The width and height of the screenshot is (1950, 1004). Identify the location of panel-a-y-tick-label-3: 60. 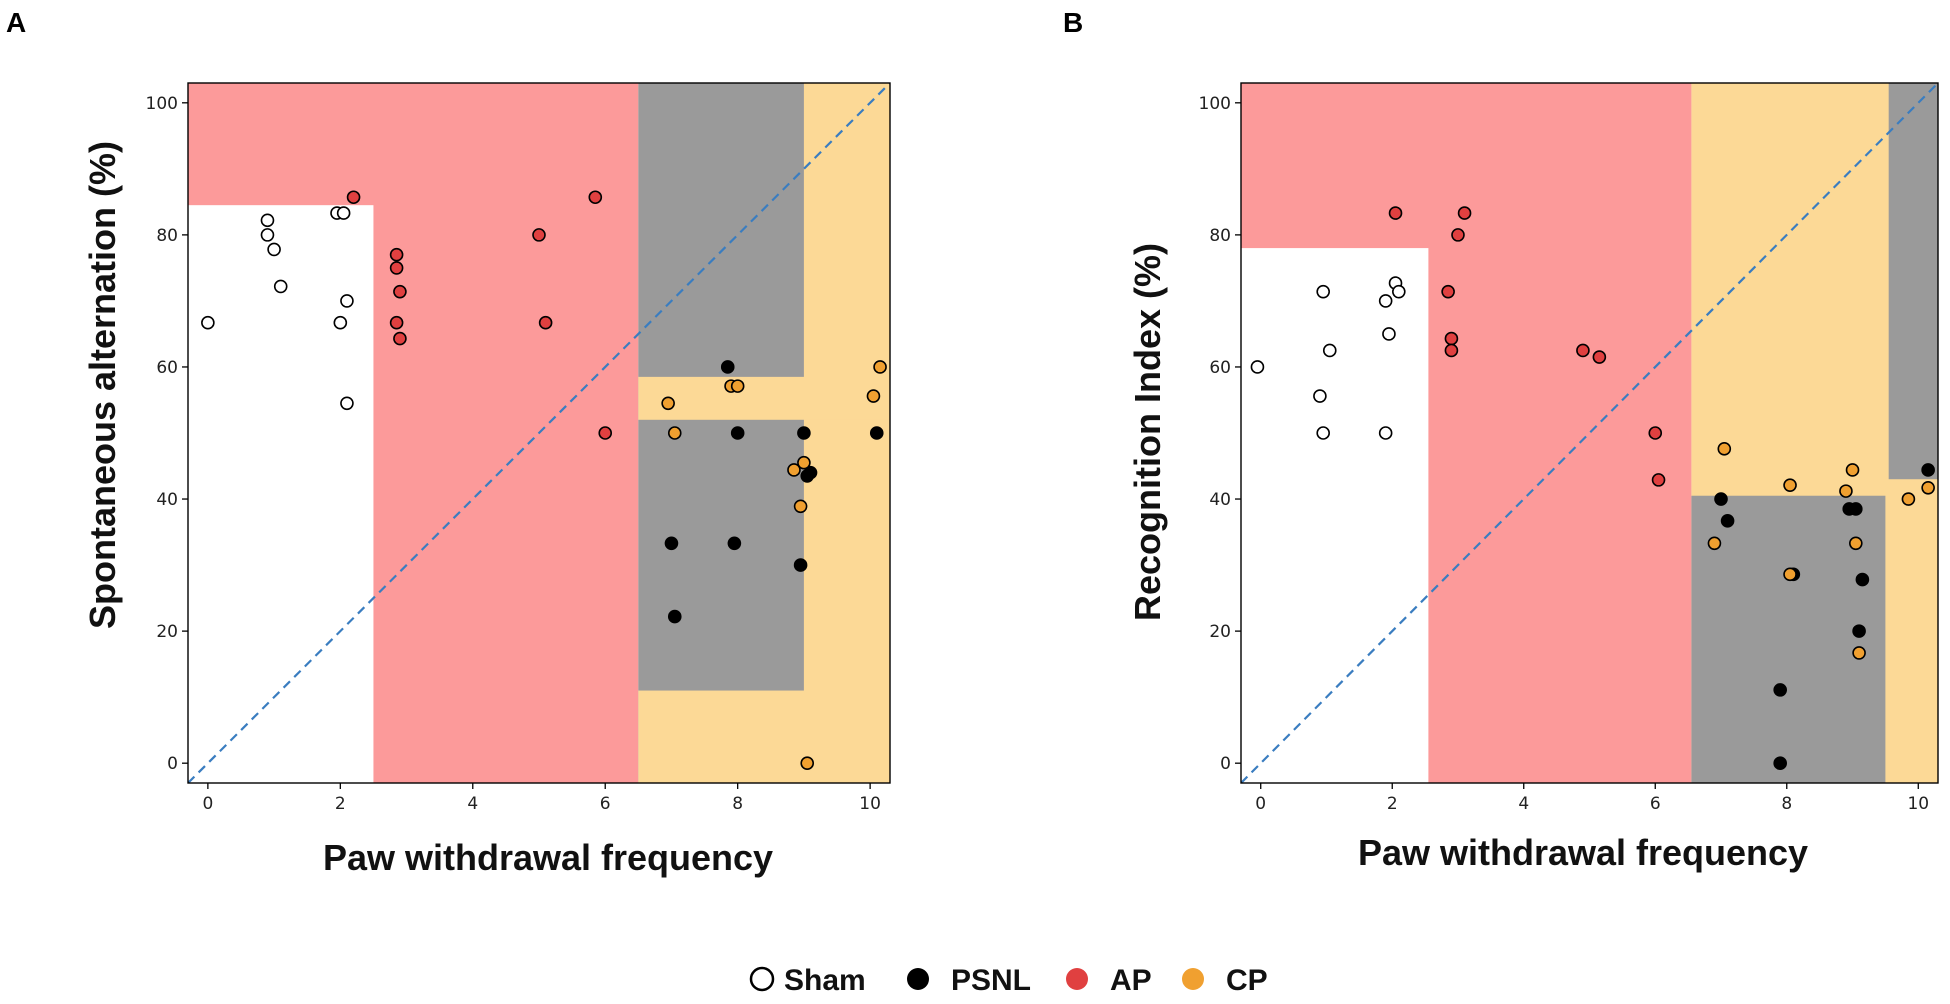
(167, 368).